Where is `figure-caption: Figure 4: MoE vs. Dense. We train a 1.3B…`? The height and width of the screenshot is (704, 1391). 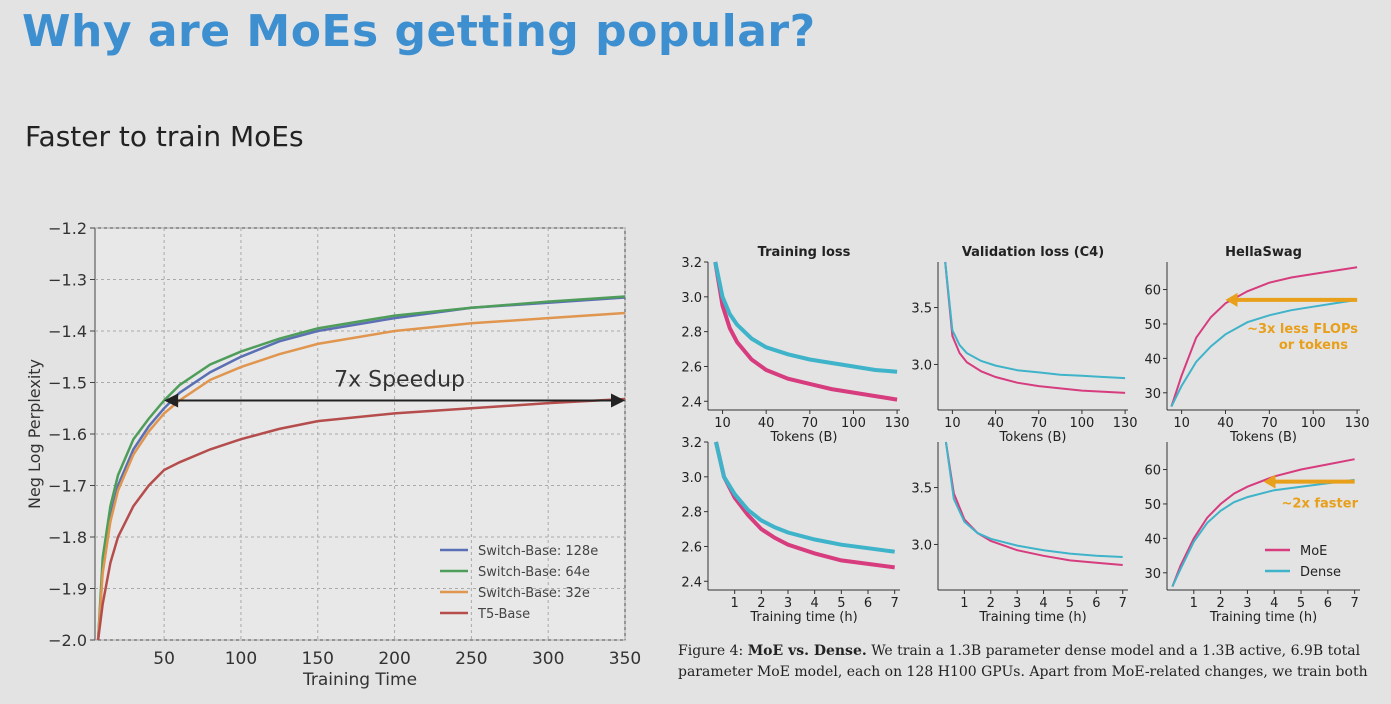 figure-caption: Figure 4: MoE vs. Dense. We train a 1.3B… is located at coordinates (1028, 662).